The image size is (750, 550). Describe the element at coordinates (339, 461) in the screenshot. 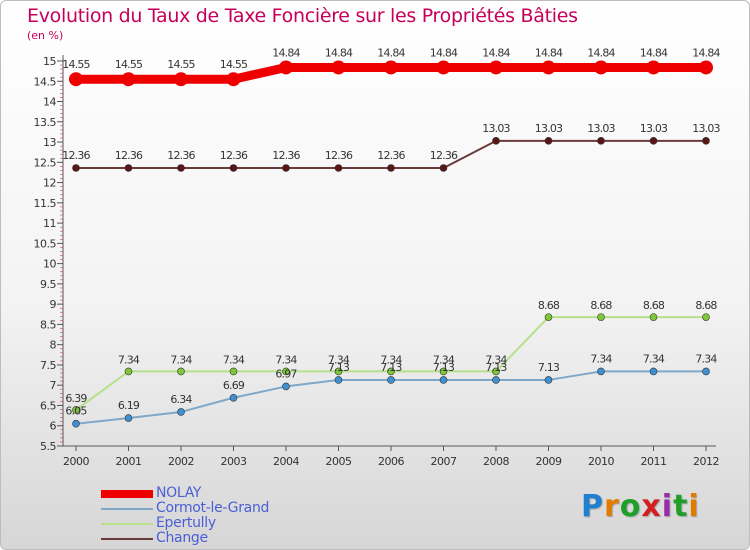

I see `x-tick-label: 2005` at that location.